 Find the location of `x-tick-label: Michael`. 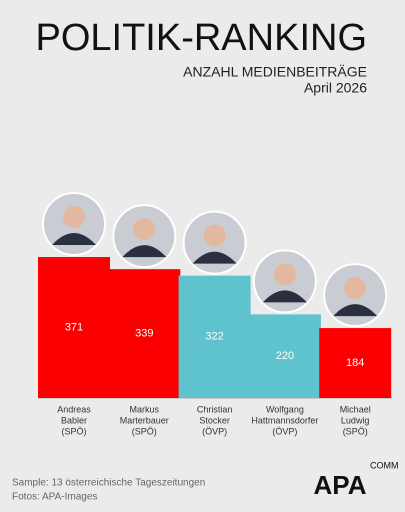

x-tick-label: Michael is located at coordinates (355, 409).